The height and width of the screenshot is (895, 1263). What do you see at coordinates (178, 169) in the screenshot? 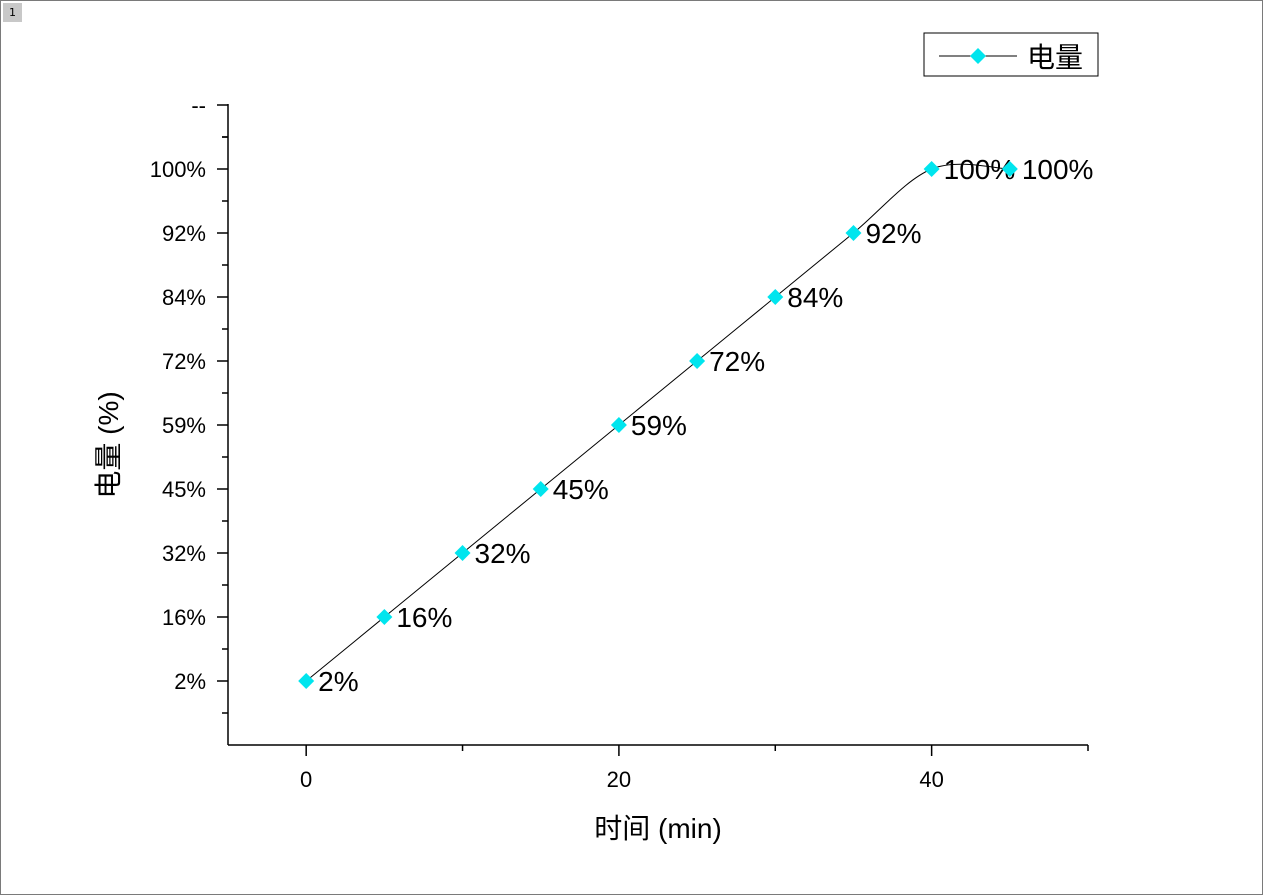
I see `y-tick-label: 100%` at bounding box center [178, 169].